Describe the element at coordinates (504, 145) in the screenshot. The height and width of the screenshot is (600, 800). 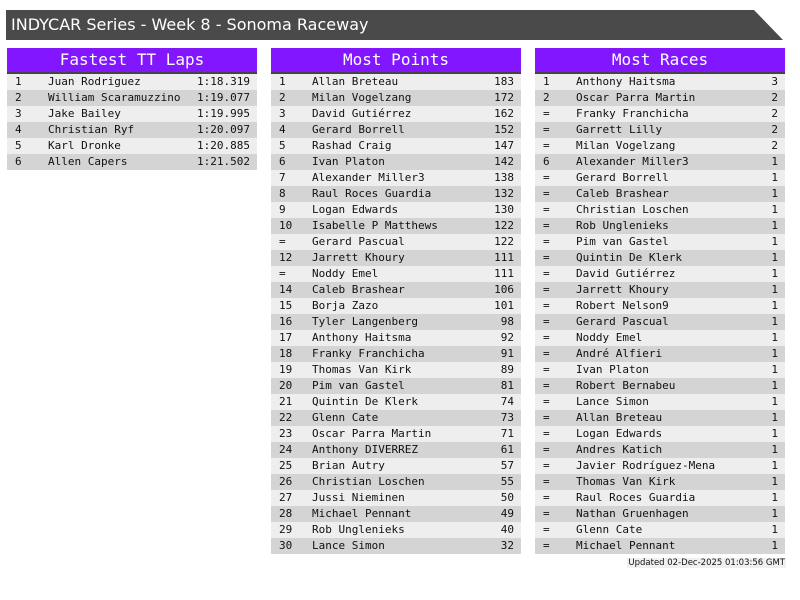
I see `value: 147` at that location.